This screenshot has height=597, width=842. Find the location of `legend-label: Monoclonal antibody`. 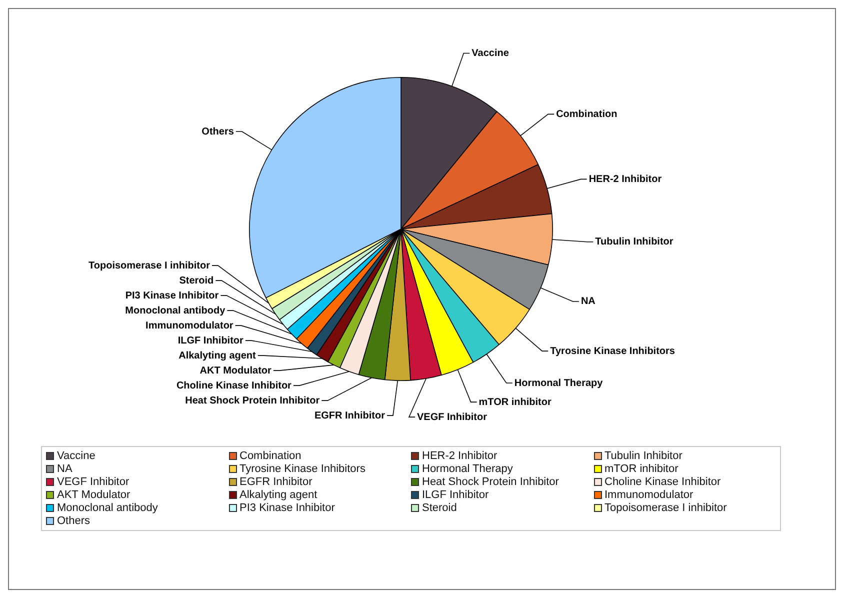

legend-label: Monoclonal antibody is located at coordinates (107, 508).